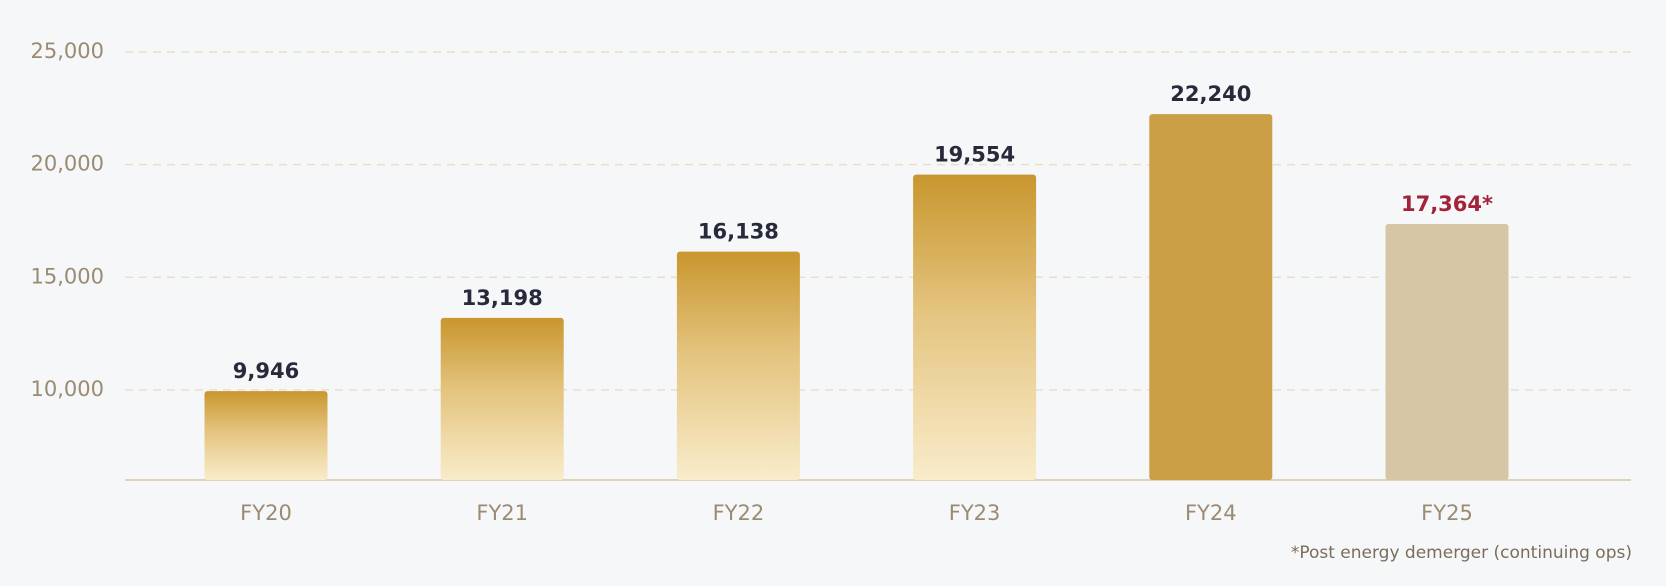 The height and width of the screenshot is (586, 1666). I want to click on y-tick-label: 20,000, so click(67, 164).